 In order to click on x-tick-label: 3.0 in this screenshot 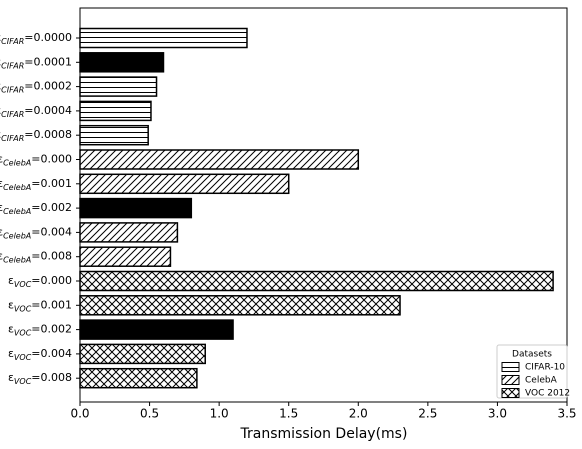, I will do `click(497, 414)`.